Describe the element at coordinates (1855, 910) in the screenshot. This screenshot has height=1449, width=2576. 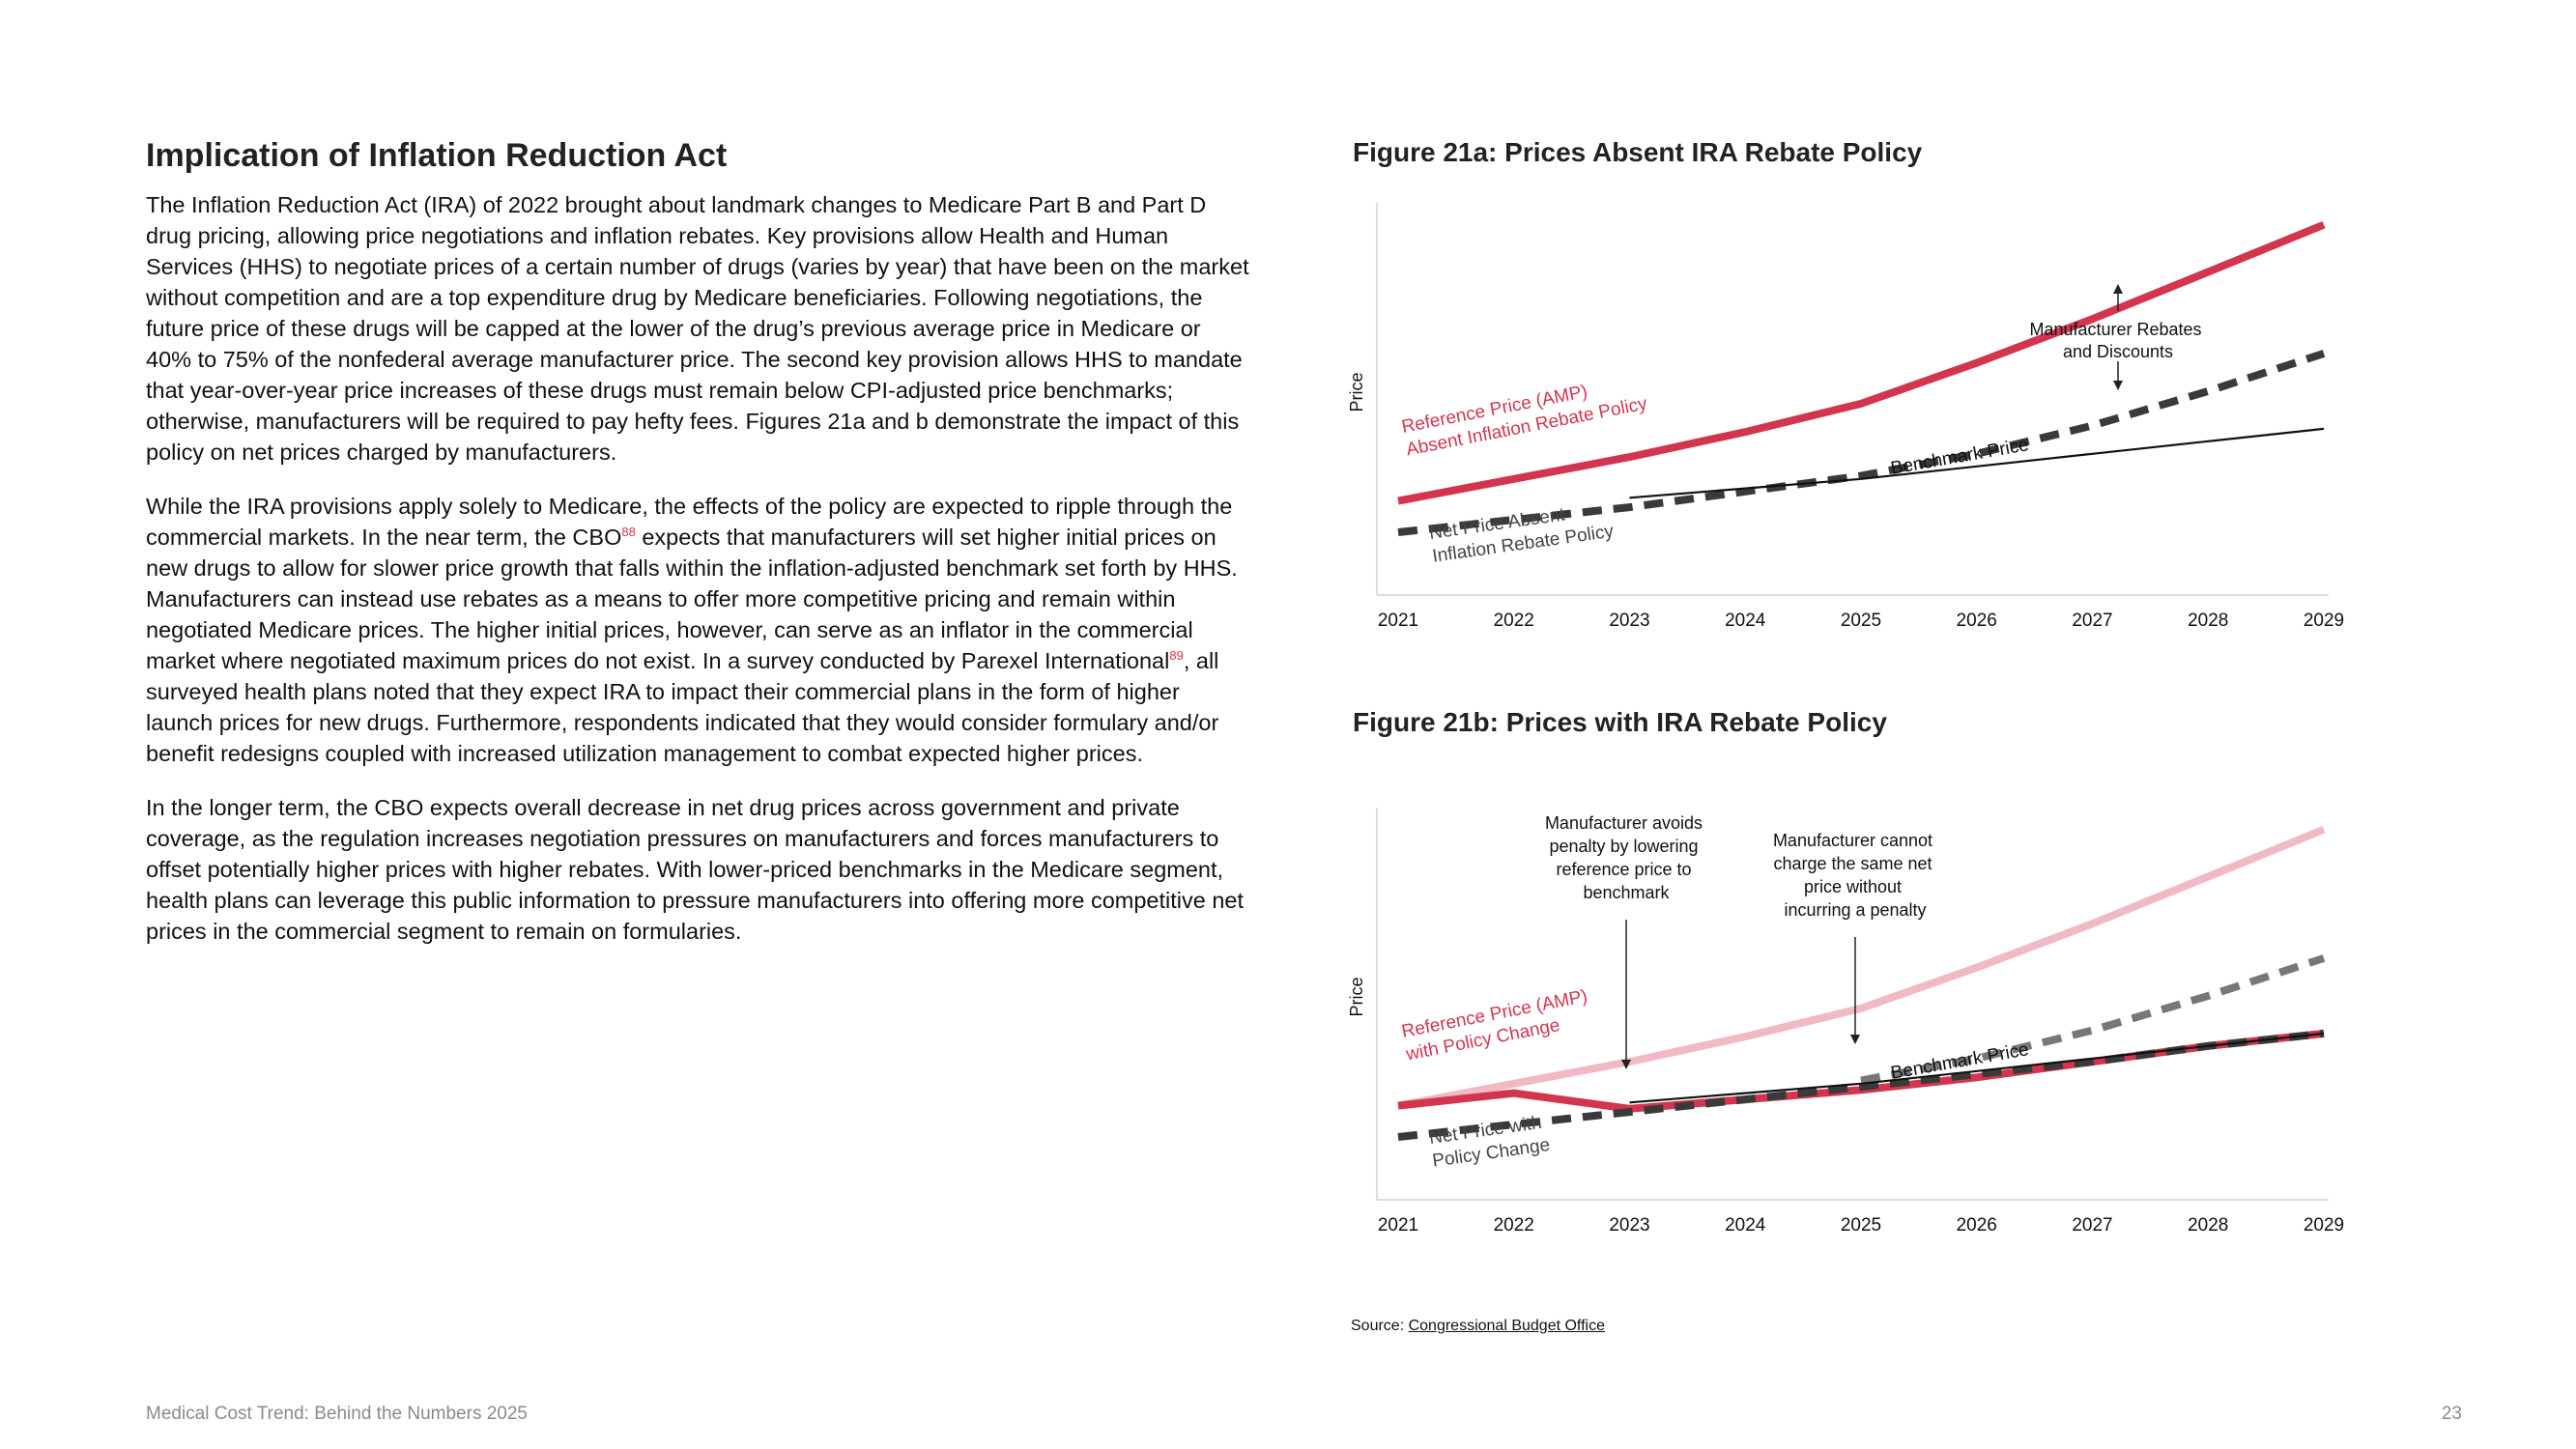
I see `cannot-annotation-line4: incurring a penalty` at that location.